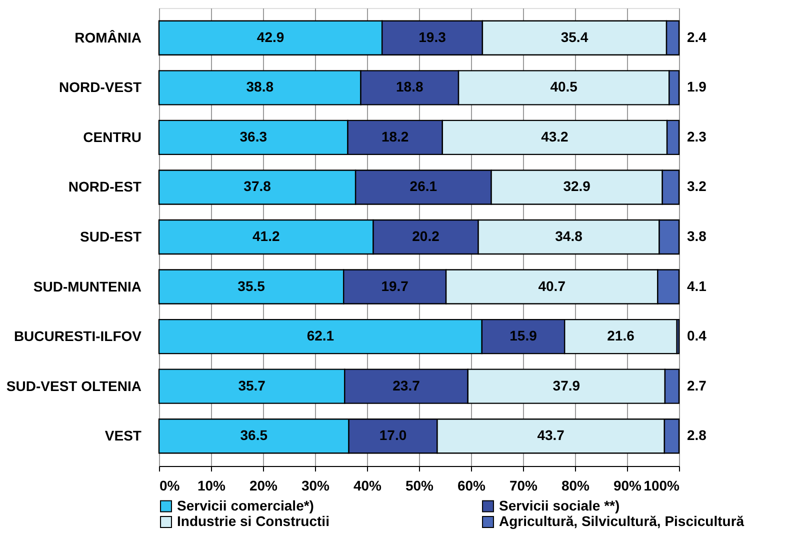 This screenshot has width=789, height=541. Describe the element at coordinates (621, 521) in the screenshot. I see `legend-label: Agricultură, Silvicultură, Piscicultură` at that location.